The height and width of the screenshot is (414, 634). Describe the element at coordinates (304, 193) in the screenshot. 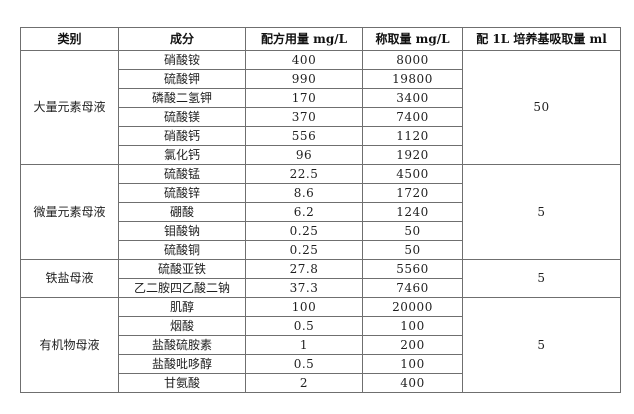

I see `formula-amount-cell: 8.6` at that location.